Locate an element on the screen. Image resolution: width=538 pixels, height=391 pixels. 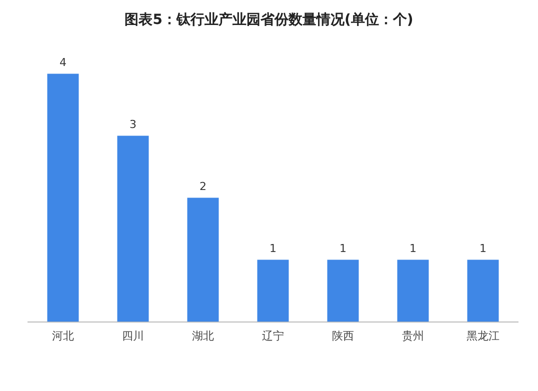
x-tick-label: 黑龙江 is located at coordinates (483, 335).